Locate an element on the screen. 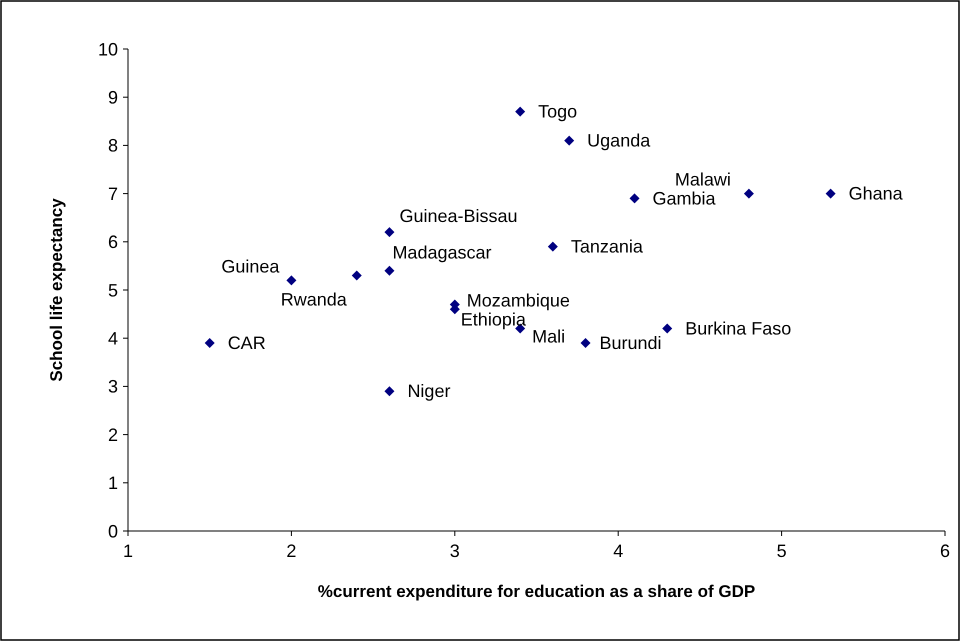 The height and width of the screenshot is (641, 960). x-tick-label: 6 is located at coordinates (945, 551).